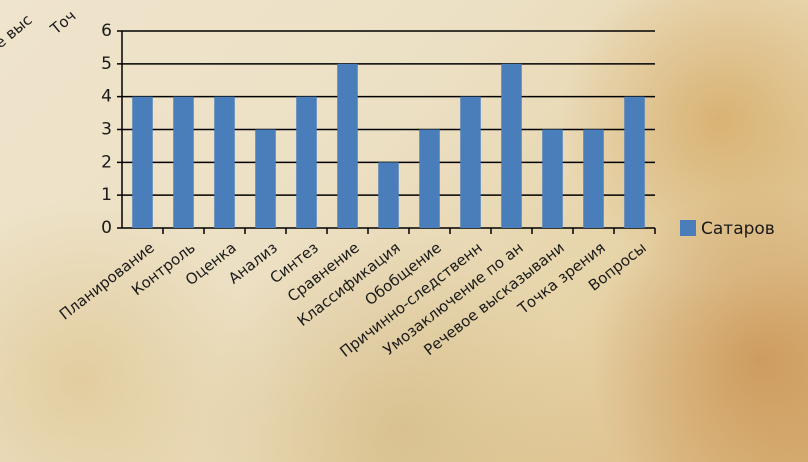  I want to click on y-tick-label: 4, so click(106, 97).